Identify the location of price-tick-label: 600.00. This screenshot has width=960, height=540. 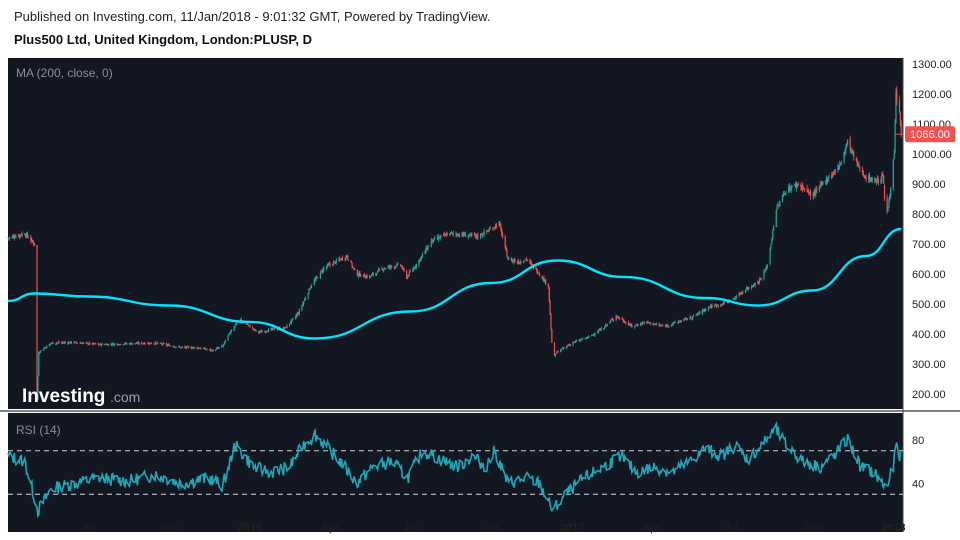
(929, 275).